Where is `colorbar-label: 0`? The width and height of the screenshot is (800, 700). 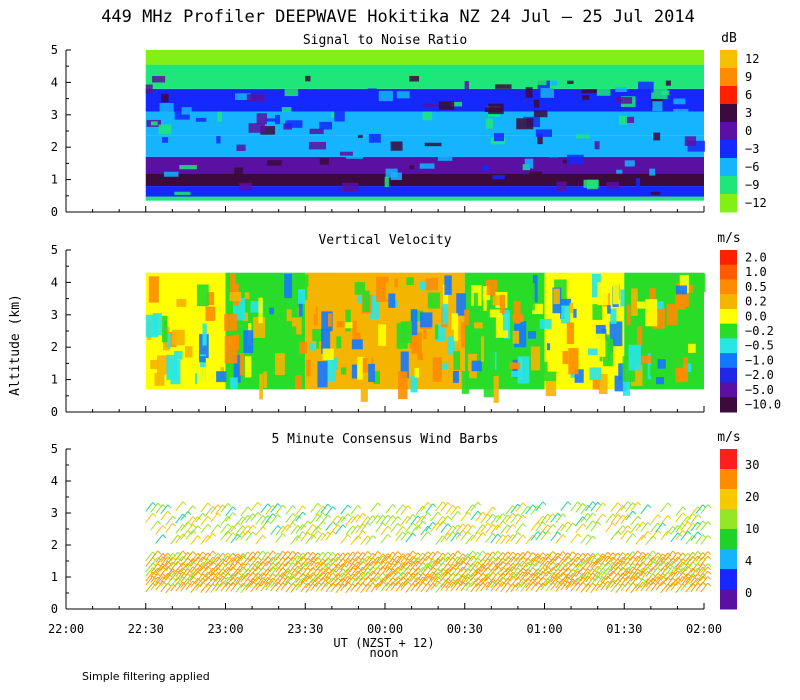
colorbar-label: 0 is located at coordinates (748, 131).